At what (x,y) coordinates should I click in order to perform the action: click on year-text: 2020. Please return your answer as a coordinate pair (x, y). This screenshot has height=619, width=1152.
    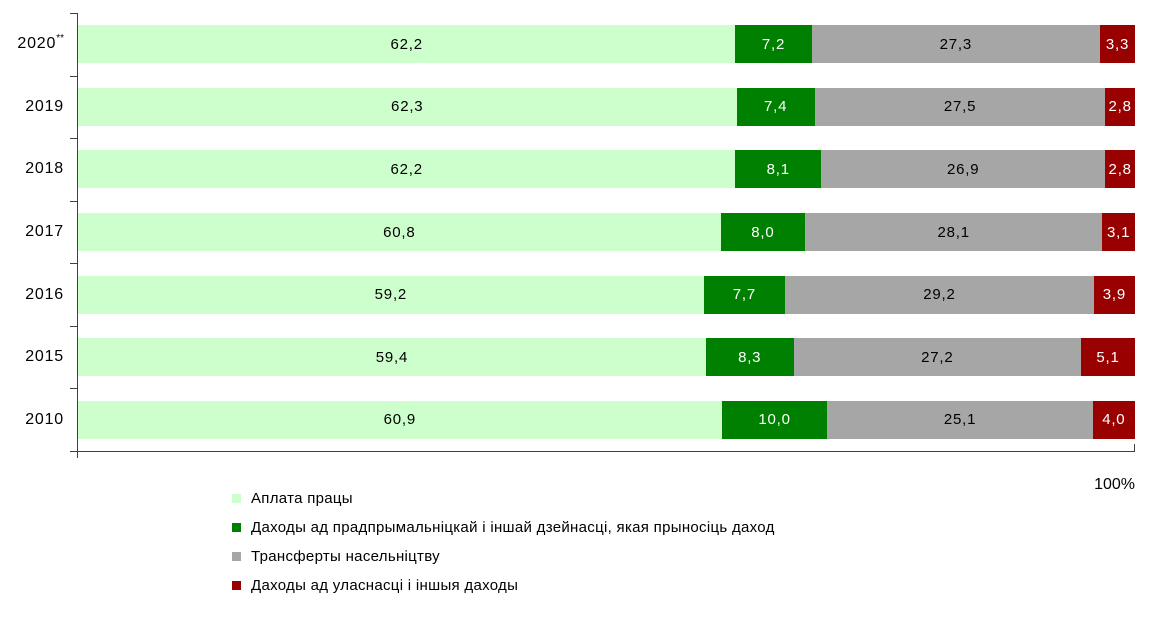
    Looking at the image, I should click on (37, 44).